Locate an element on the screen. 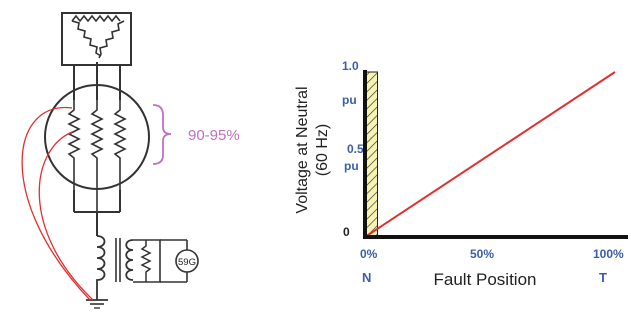 The image size is (631, 320). relay-59g-label: 59G is located at coordinates (187, 262).